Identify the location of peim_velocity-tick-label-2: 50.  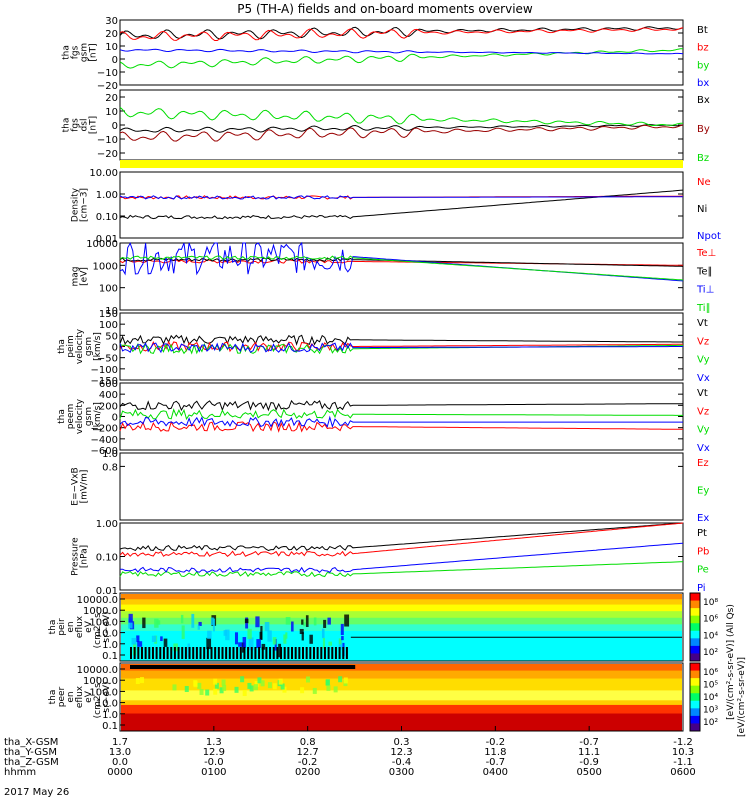
(111, 336).